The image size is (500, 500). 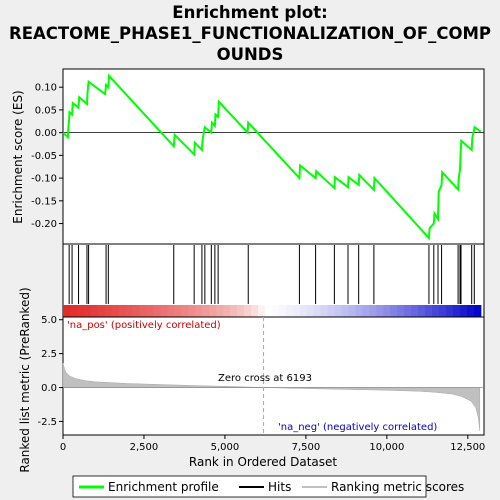 I want to click on title-line-1: Enrichment plot:, so click(x=249, y=12).